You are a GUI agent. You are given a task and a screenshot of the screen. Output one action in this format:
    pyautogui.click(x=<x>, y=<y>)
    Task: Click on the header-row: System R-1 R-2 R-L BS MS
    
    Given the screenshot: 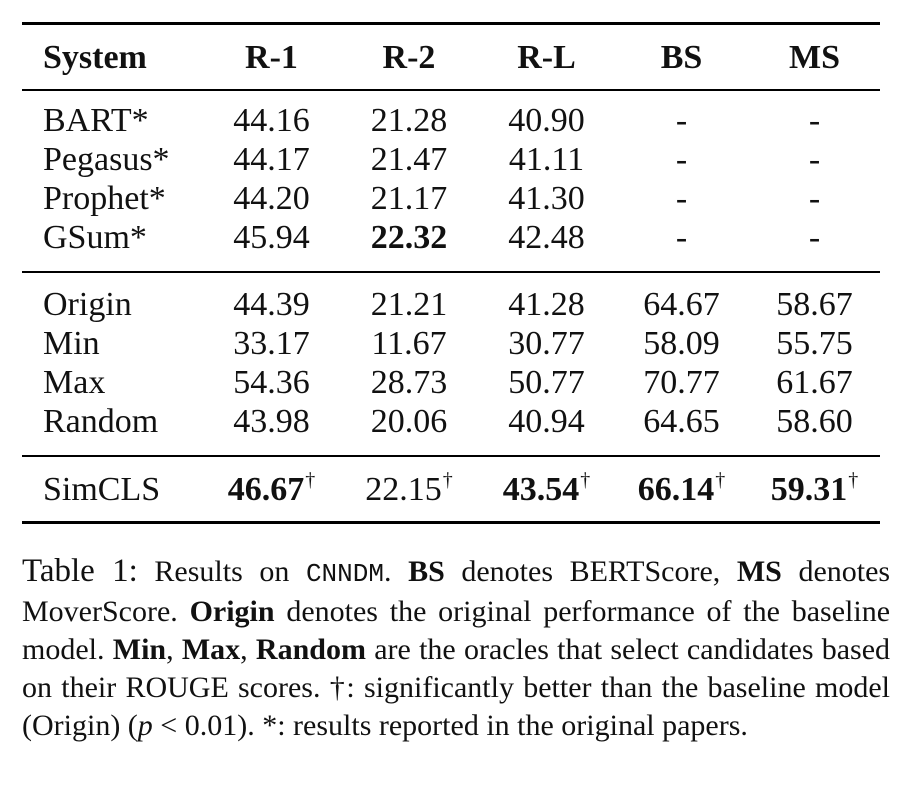 What is the action you would take?
    pyautogui.click(x=451, y=56)
    